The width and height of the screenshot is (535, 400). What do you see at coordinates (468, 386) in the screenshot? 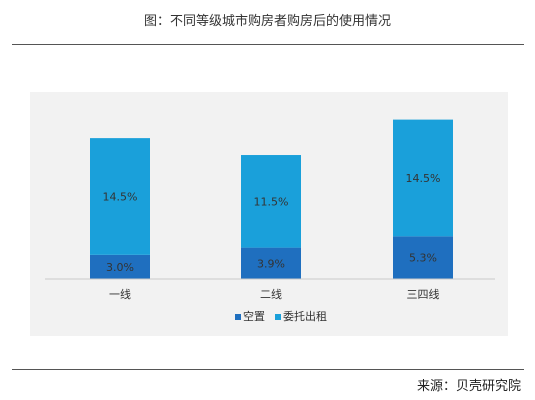
I see `source-note: 来源：贝壳研究院` at bounding box center [468, 386].